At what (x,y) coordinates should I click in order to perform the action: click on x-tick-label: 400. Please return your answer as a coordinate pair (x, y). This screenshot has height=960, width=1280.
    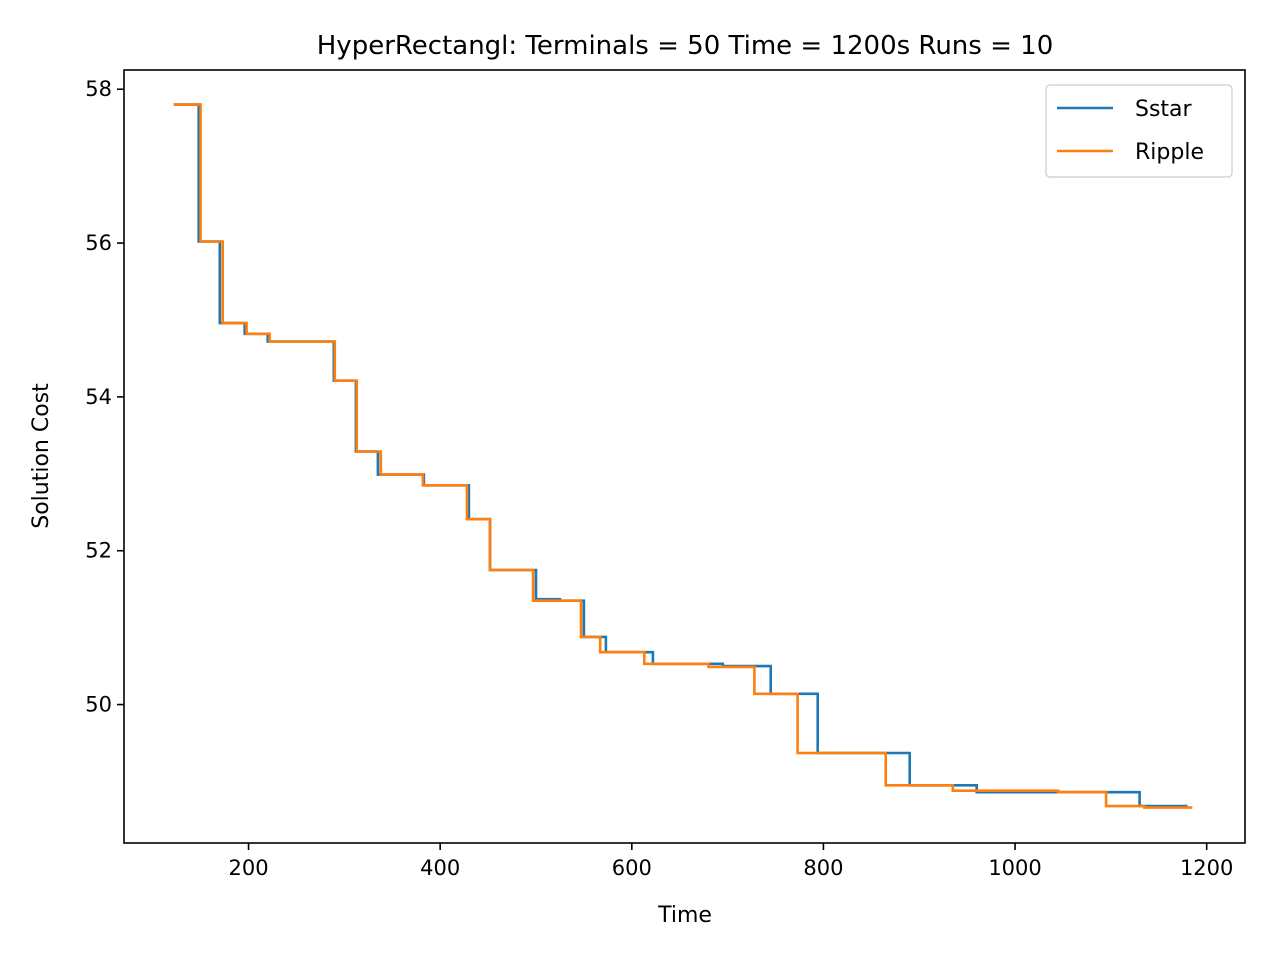
    Looking at the image, I should click on (440, 868).